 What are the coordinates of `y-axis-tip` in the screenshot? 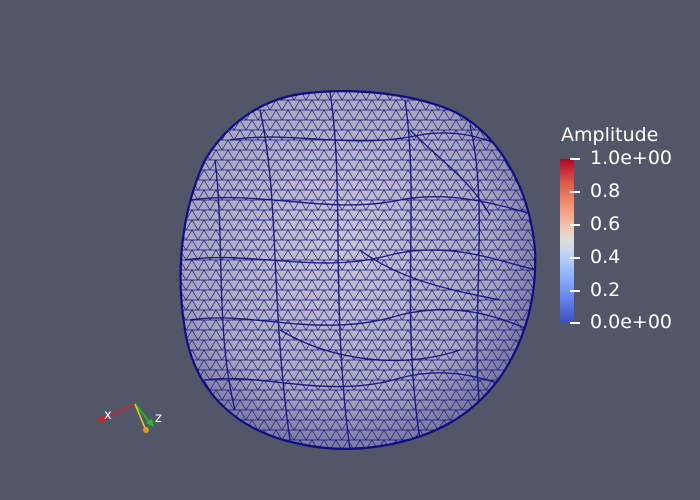 It's located at (146, 430).